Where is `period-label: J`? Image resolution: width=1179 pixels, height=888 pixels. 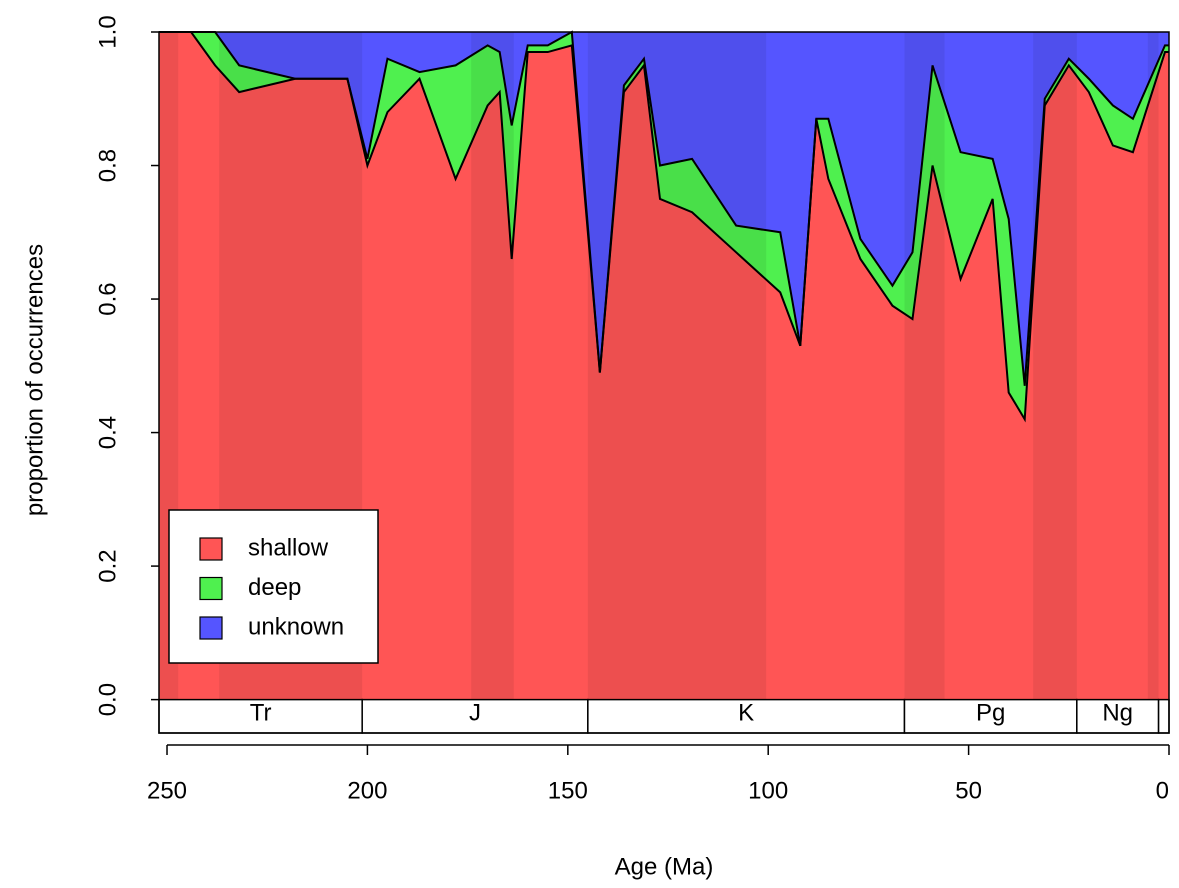
period-label: J is located at coordinates (475, 713).